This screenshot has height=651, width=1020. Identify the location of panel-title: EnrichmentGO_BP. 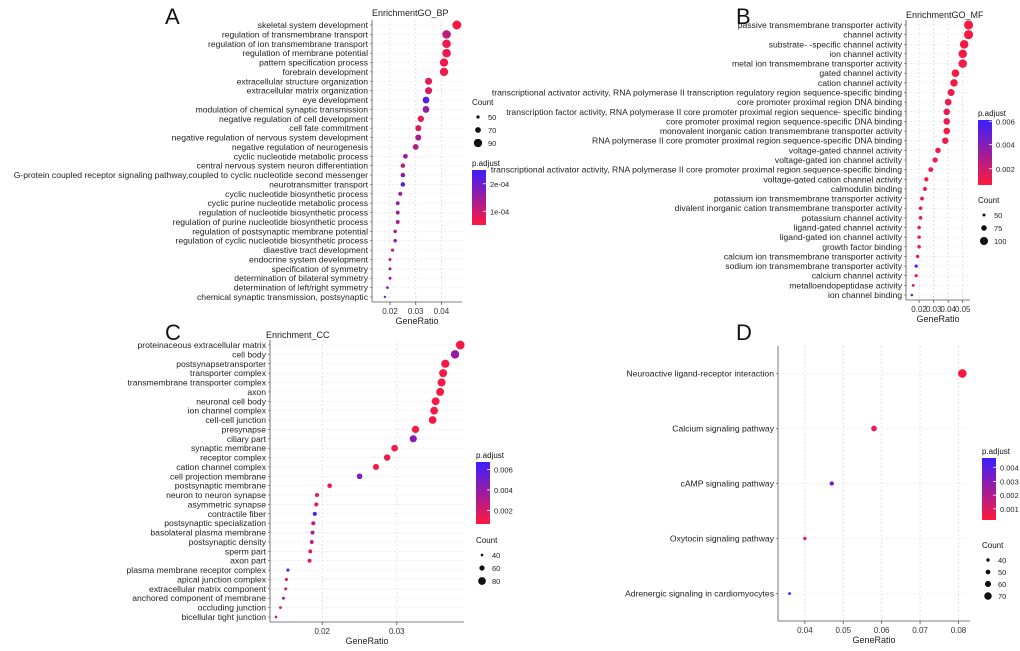
(410, 13).